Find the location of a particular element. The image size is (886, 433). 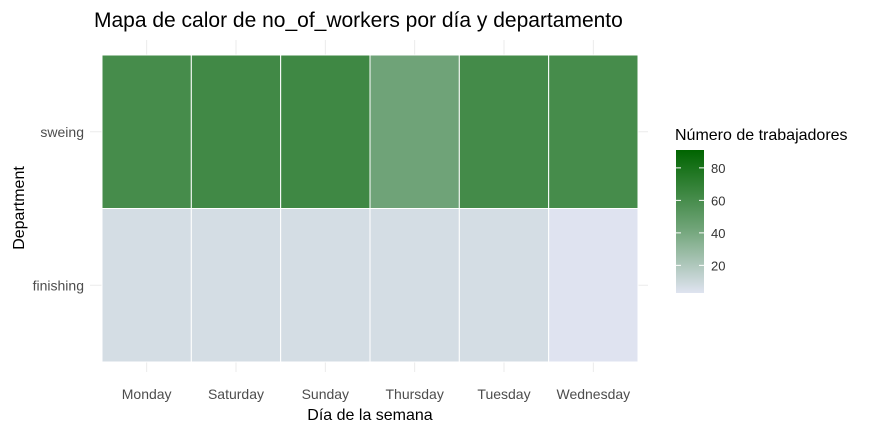

x-tick-label: Saturday is located at coordinates (236, 394).